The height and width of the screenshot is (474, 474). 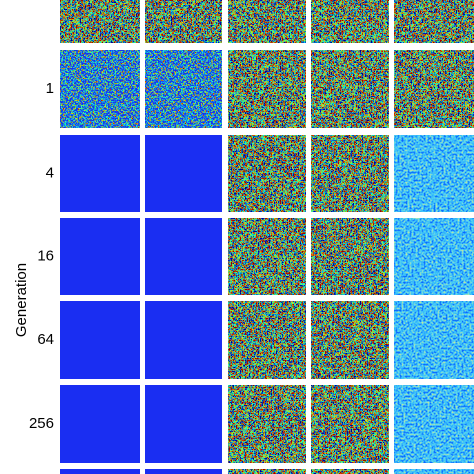 I want to click on row-label: 64, so click(x=45, y=339).